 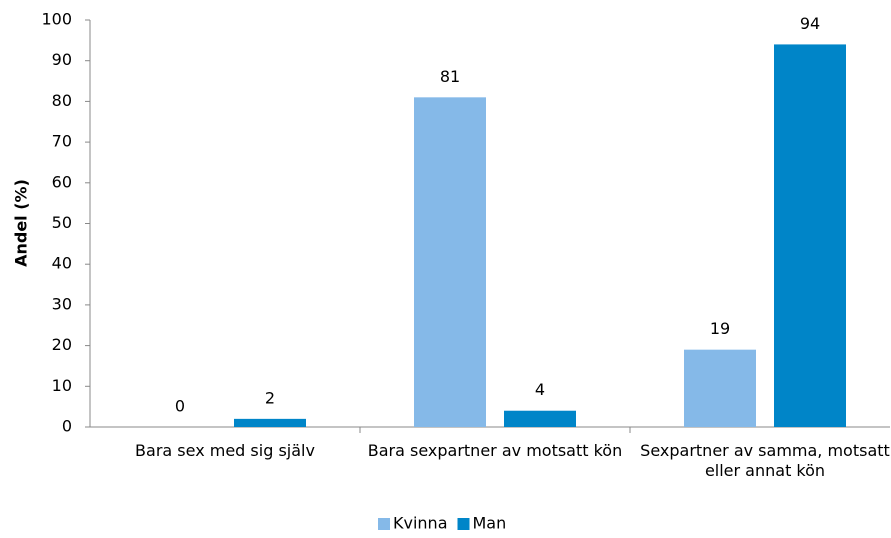 I want to click on data-label: 19, so click(x=720, y=328).